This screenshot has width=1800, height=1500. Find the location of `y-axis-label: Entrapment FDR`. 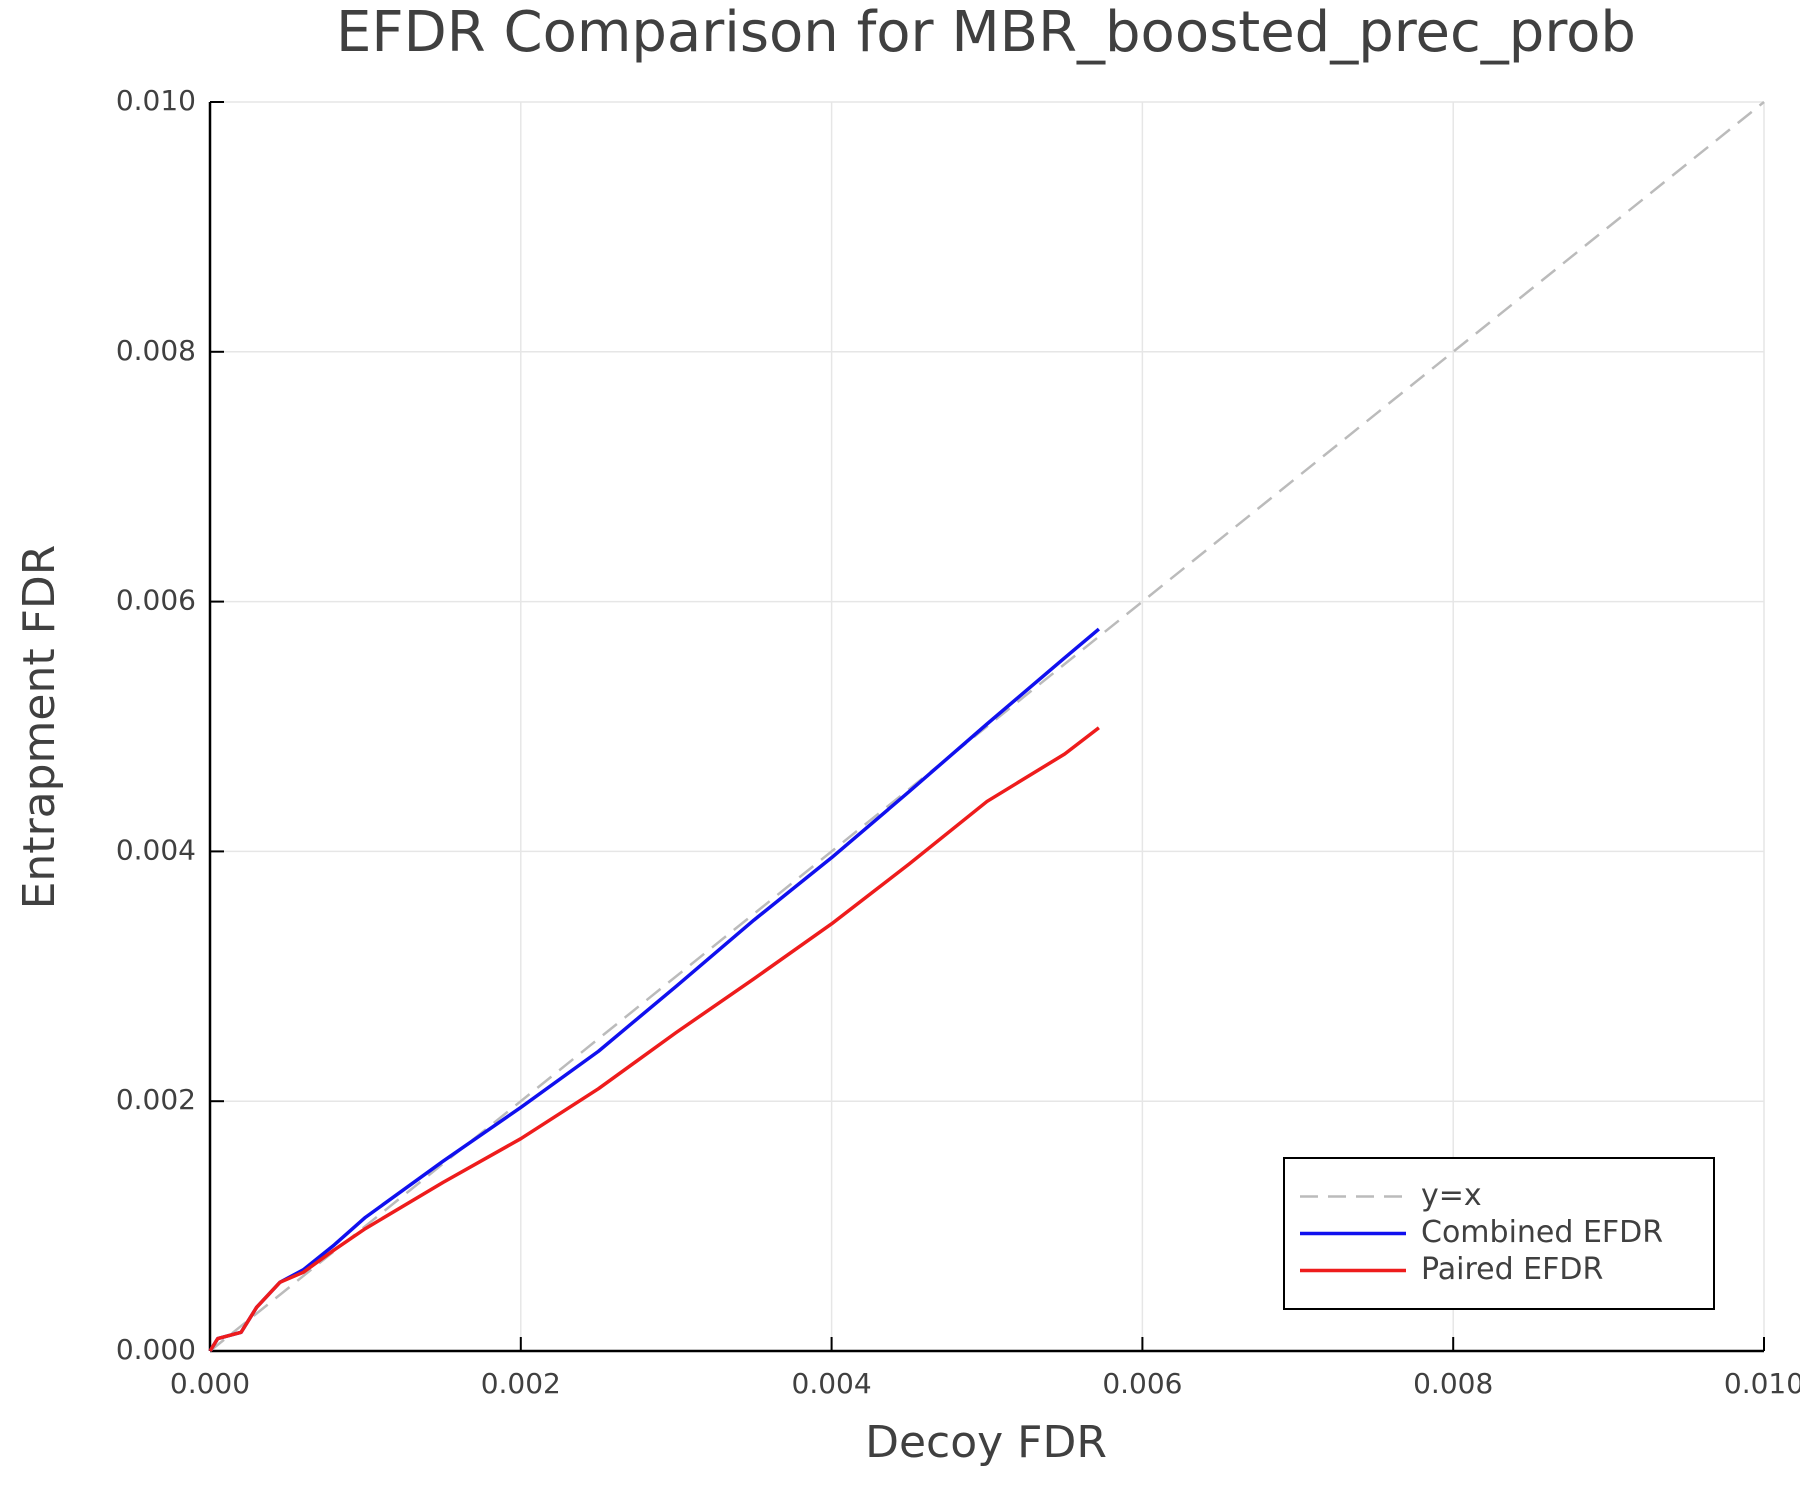

y-axis-label: Entrapment FDR is located at coordinates (39, 727).